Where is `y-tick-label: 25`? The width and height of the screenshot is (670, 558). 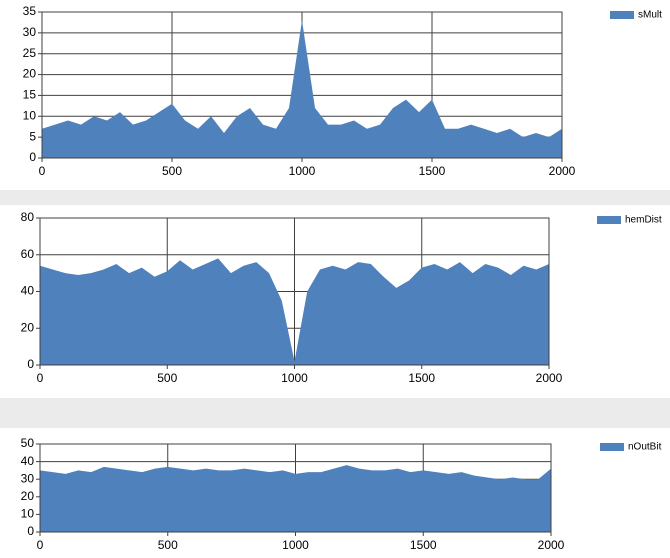
y-tick-label: 25 is located at coordinates (30, 53).